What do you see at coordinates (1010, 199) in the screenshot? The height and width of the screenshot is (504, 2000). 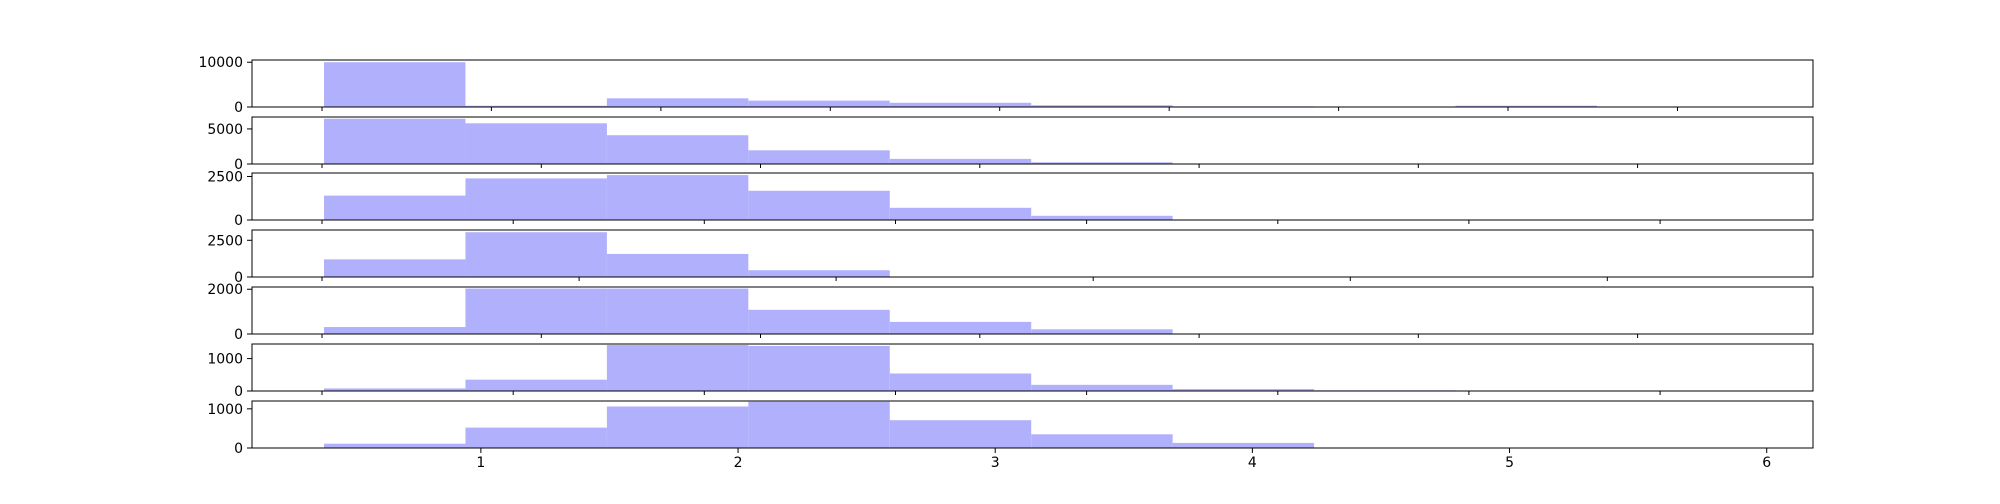 I see `panel-3: 0 2500` at bounding box center [1010, 199].